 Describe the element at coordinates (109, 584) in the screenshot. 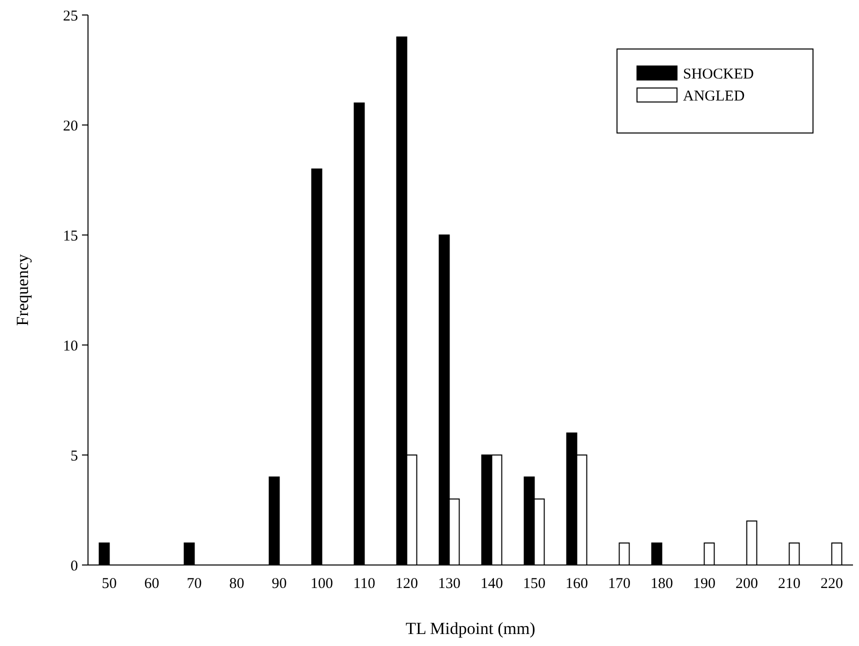

I see `x-tick-label: 50` at that location.